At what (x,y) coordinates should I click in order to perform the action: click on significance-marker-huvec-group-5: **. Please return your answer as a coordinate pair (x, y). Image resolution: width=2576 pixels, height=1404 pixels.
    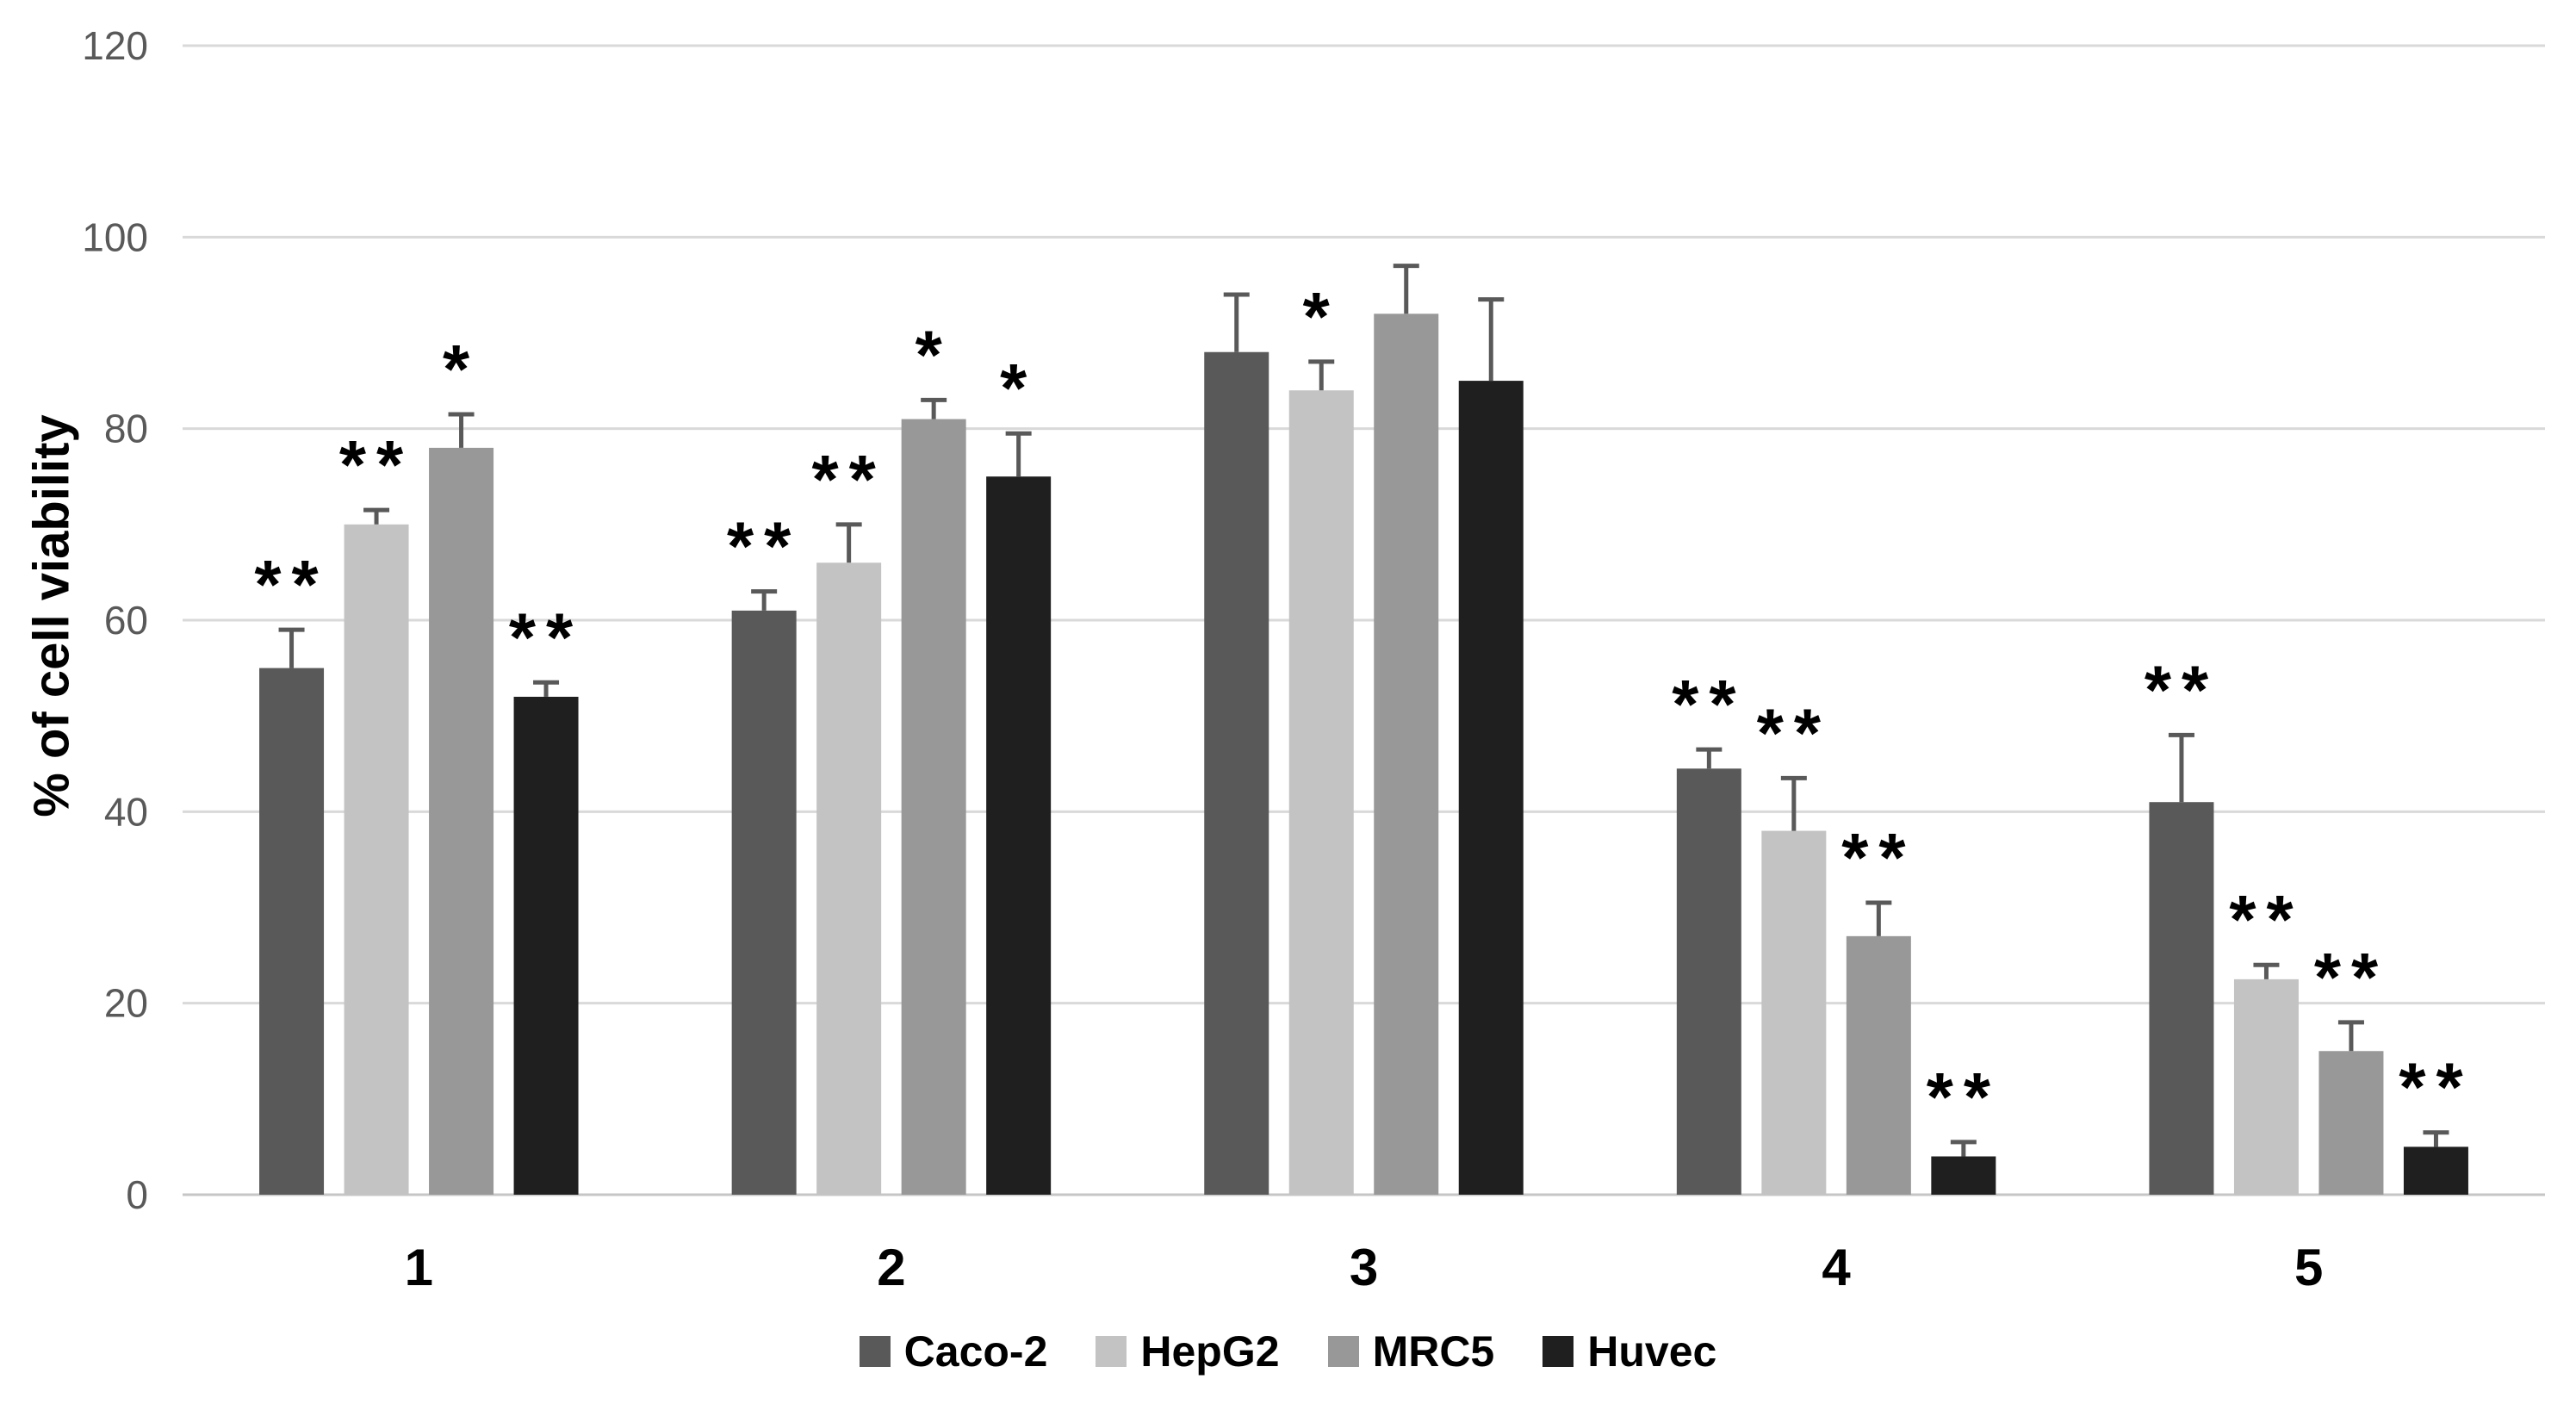
    Looking at the image, I should click on (2436, 1087).